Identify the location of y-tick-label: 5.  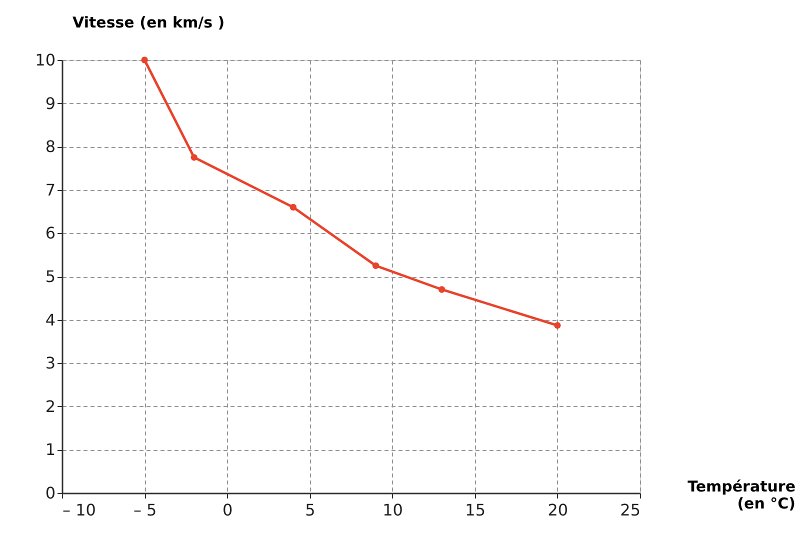
(50, 276).